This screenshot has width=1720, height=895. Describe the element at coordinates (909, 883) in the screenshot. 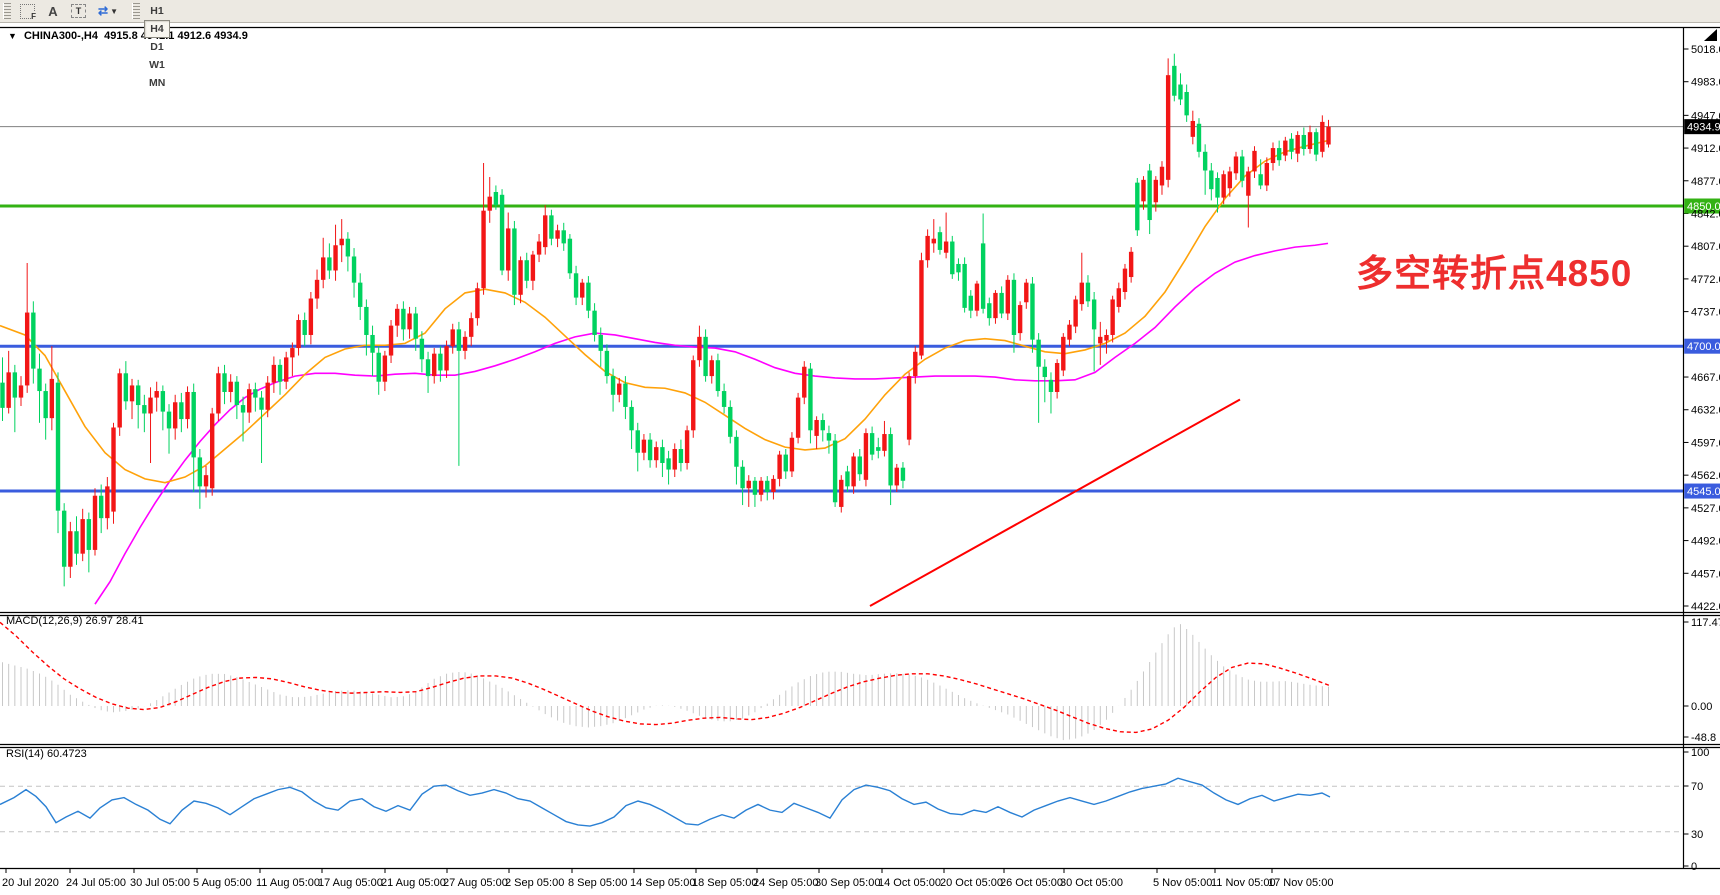

I see `time-tick-label: 14 Oct 05:00` at that location.